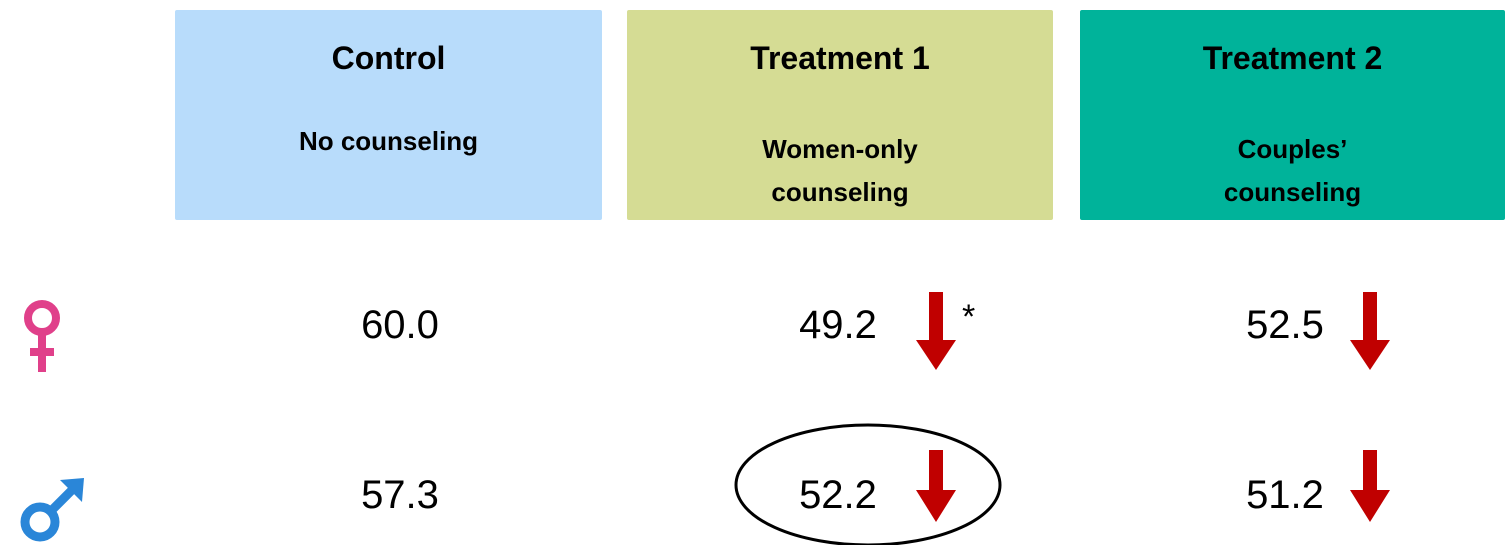  Describe the element at coordinates (1153, 407) in the screenshot. I see `down-arrows` at that location.